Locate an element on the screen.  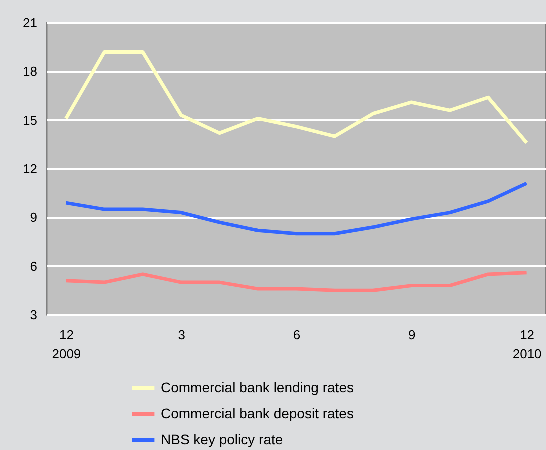
y-tick-label: 18 is located at coordinates (30, 72).